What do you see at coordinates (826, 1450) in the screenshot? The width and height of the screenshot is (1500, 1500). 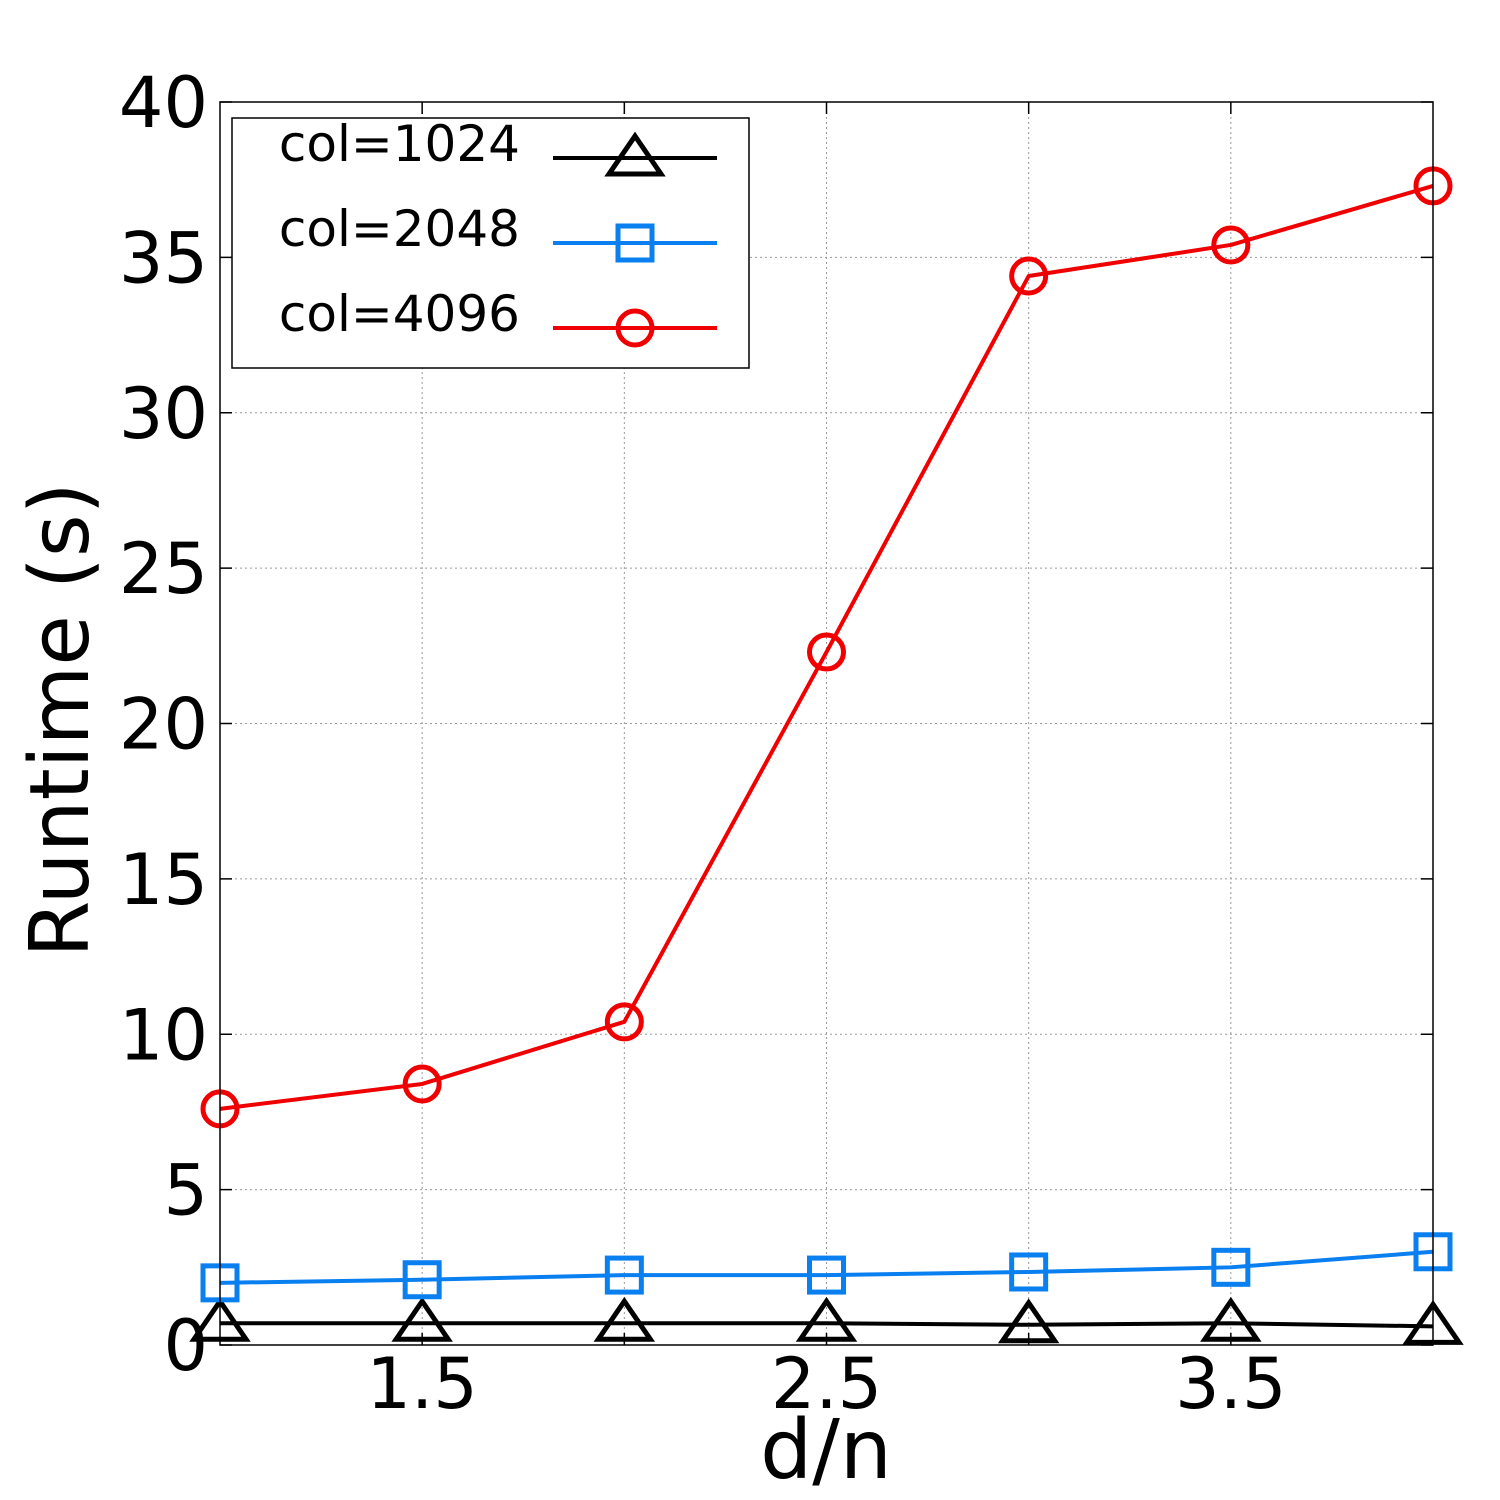 I see `x-axis-title: d/n` at bounding box center [826, 1450].